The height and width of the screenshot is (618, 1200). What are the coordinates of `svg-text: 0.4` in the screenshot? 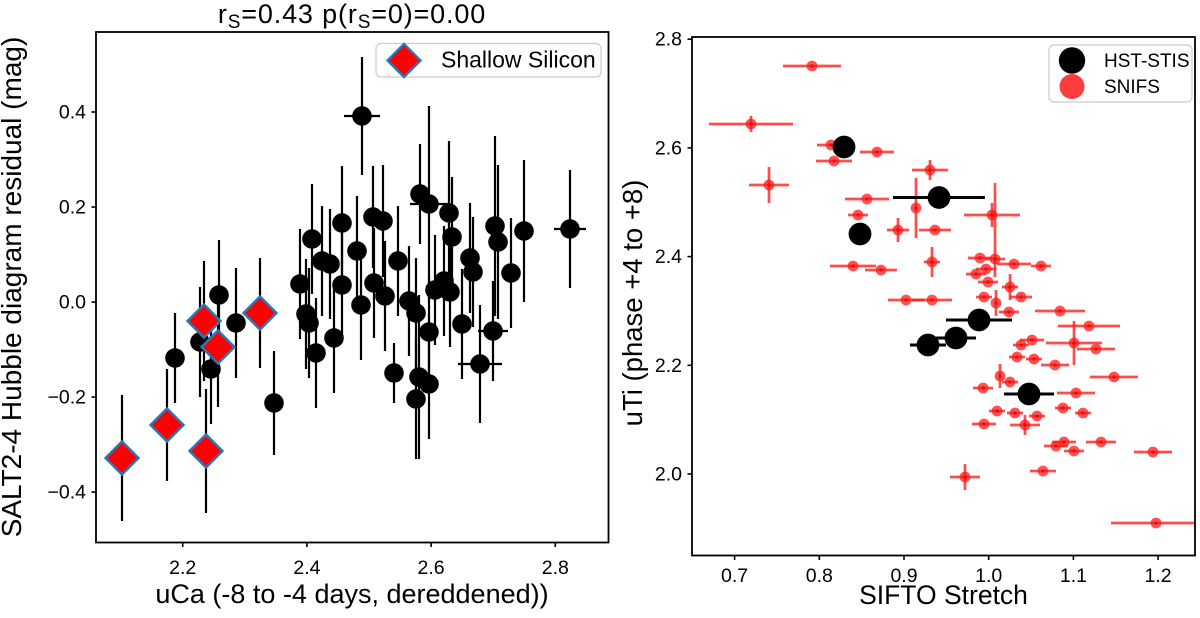 It's located at (72, 113).